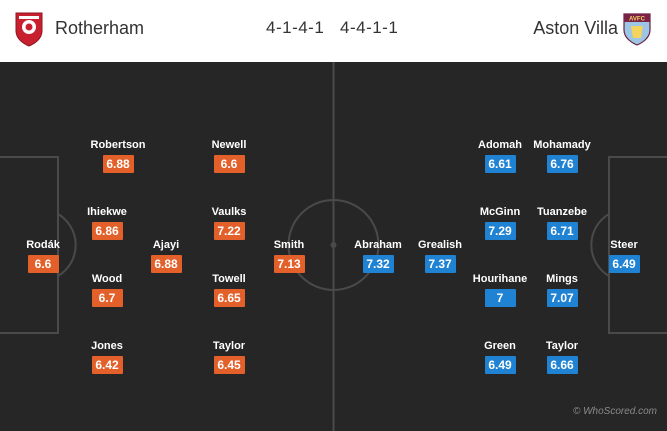 Image resolution: width=667 pixels, height=431 pixels. I want to click on player-rating: 7.29, so click(500, 231).